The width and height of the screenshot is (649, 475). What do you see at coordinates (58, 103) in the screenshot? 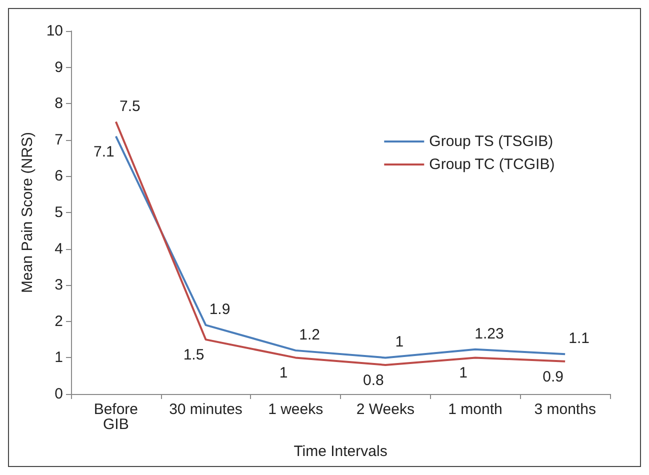
I see `y-tick-label: 8` at bounding box center [58, 103].